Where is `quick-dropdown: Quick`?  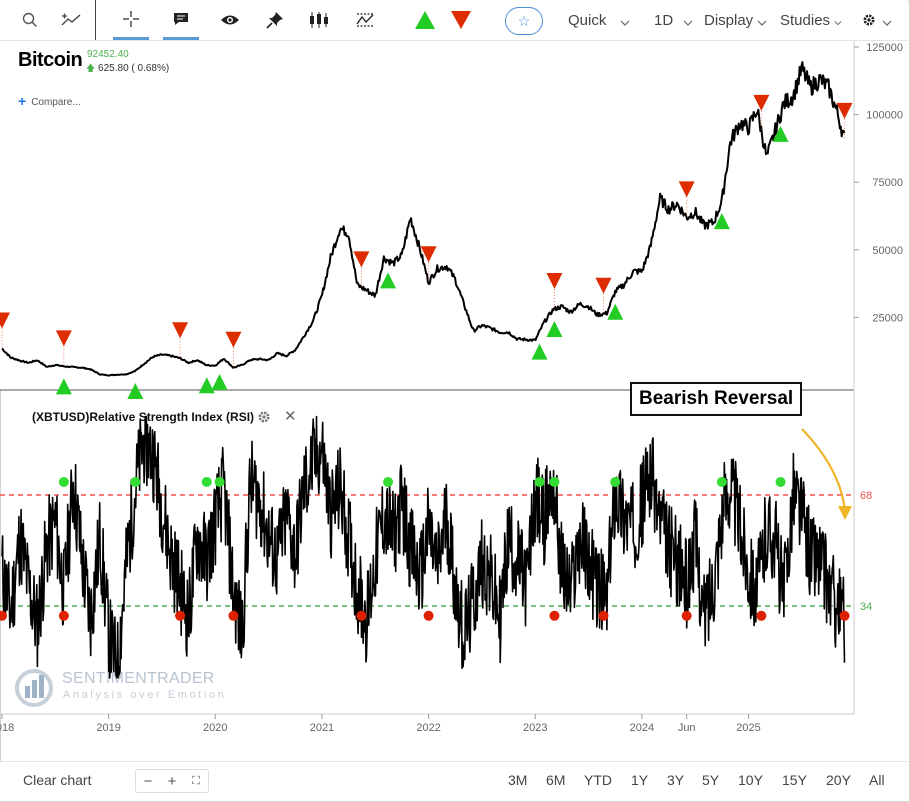
quick-dropdown: Quick is located at coordinates (605, 20).